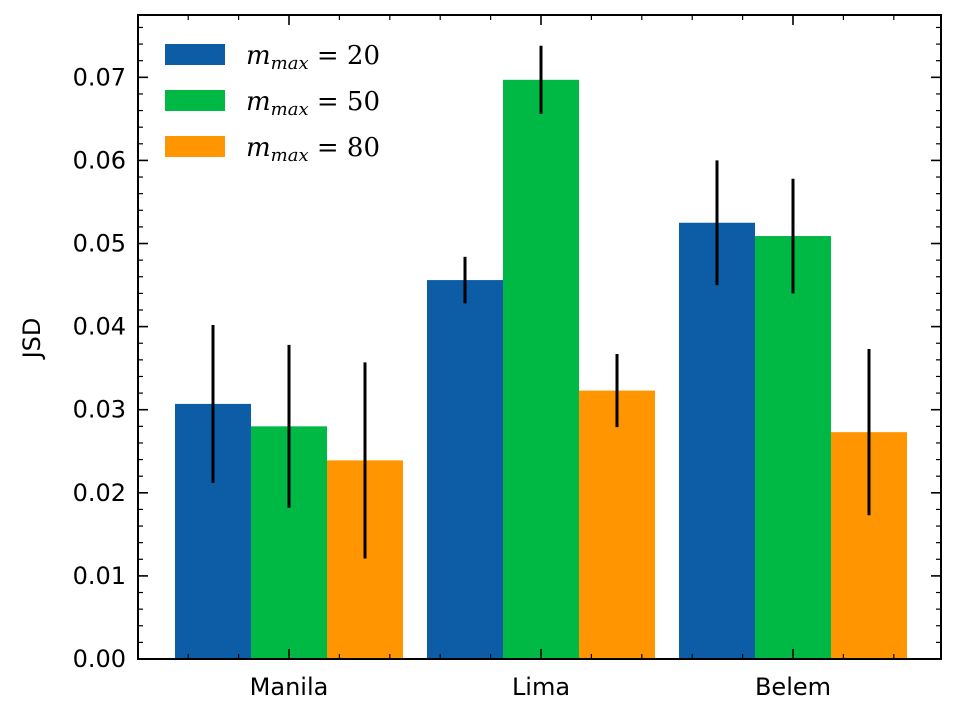 This screenshot has width=957, height=717. Describe the element at coordinates (313, 57) in the screenshot. I see `legend-label-1: mmax = 20` at that location.